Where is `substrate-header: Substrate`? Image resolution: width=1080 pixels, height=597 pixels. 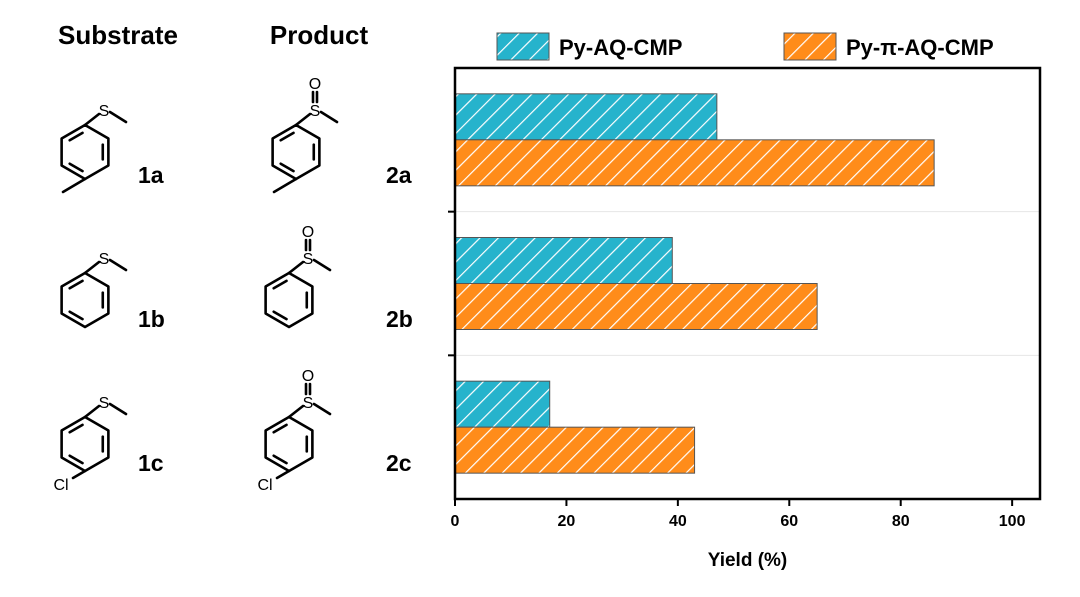 substrate-header: Substrate is located at coordinates (118, 35).